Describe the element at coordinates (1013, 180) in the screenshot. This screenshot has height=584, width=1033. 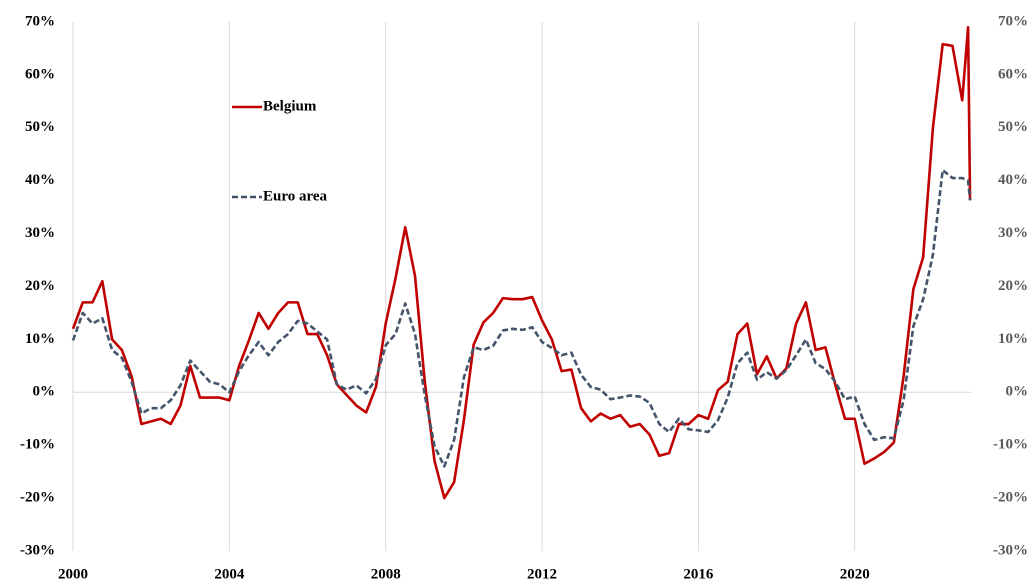
I see `y2-tick-label: 40%` at that location.